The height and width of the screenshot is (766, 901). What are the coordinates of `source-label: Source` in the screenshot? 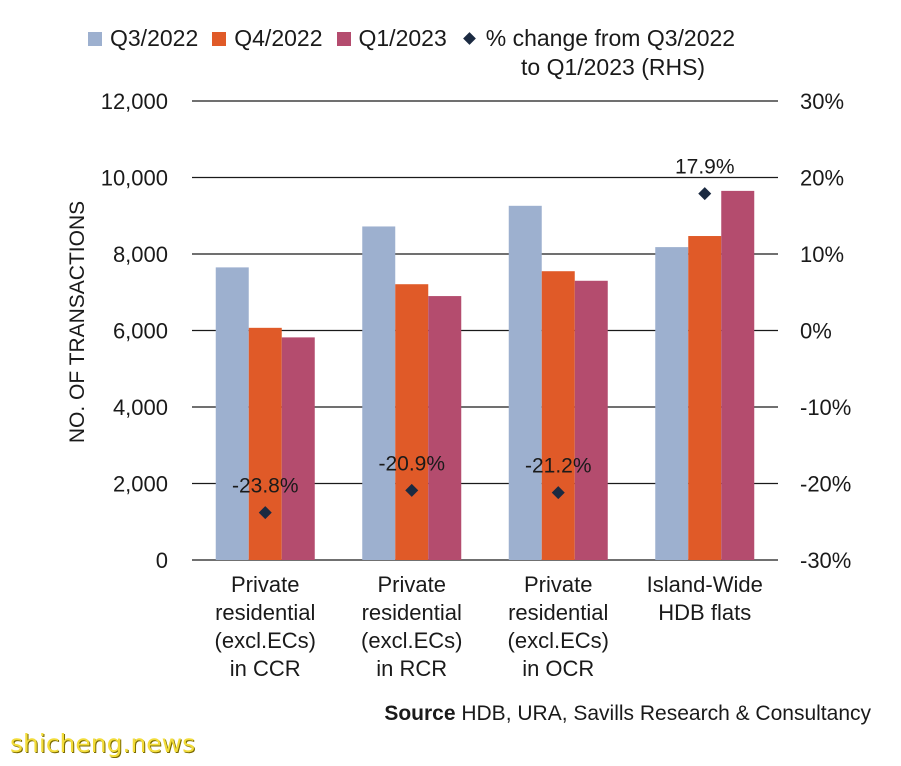 It's located at (420, 713).